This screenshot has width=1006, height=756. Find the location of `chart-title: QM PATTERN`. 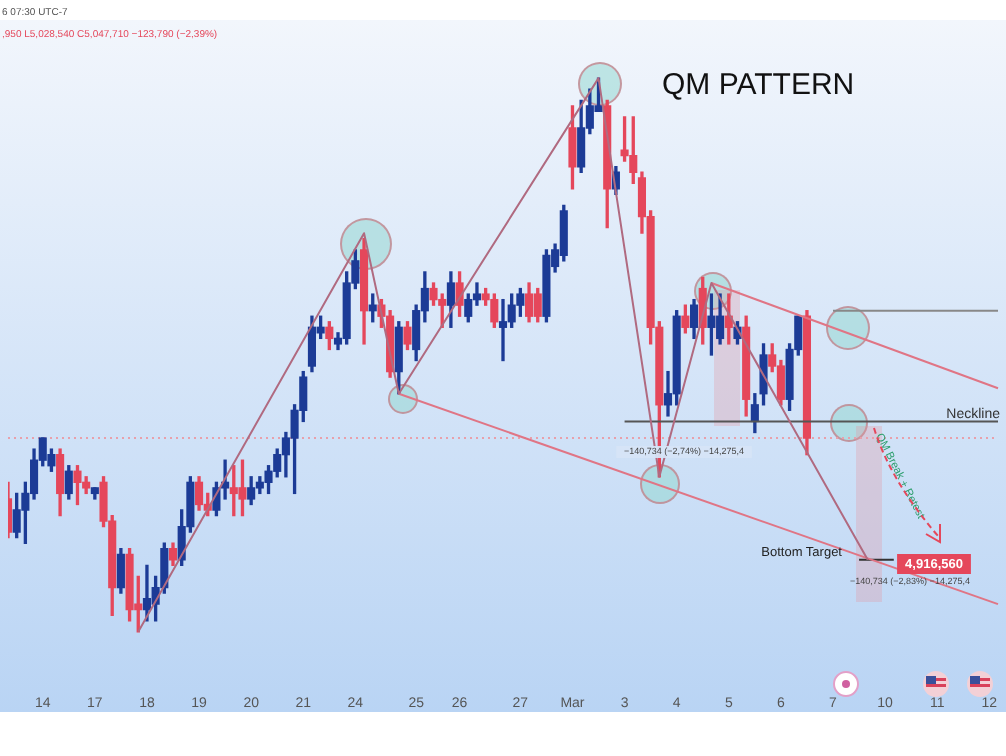

chart-title: QM PATTERN is located at coordinates (758, 85).